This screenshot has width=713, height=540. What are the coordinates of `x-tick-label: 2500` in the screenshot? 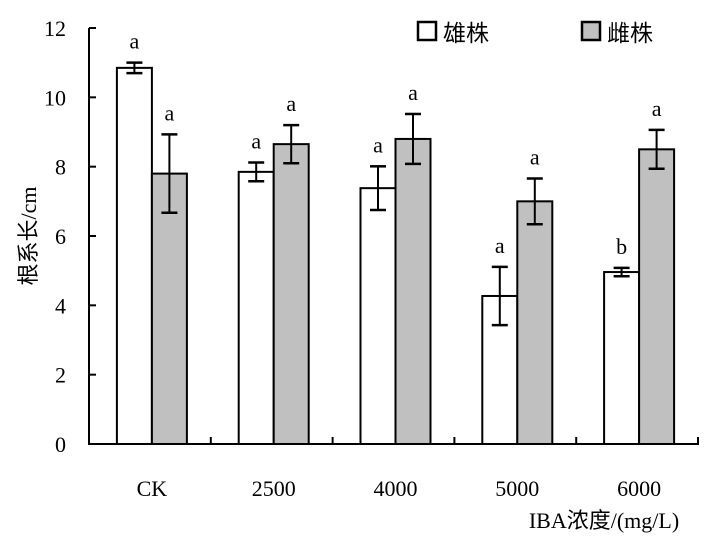 It's located at (274, 488).